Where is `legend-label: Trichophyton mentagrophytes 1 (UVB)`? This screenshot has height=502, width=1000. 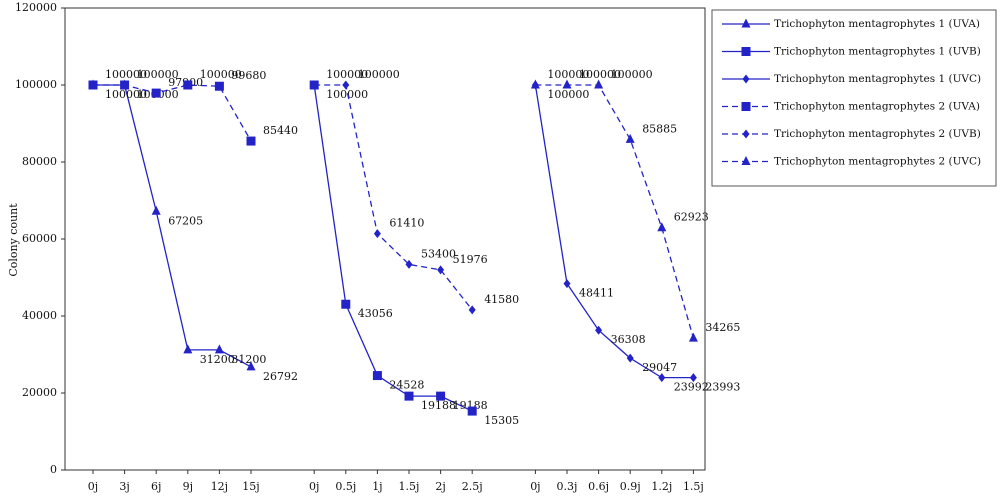 legend-label: Trichophyton mentagrophytes 1 (UVB) is located at coordinates (877, 52).